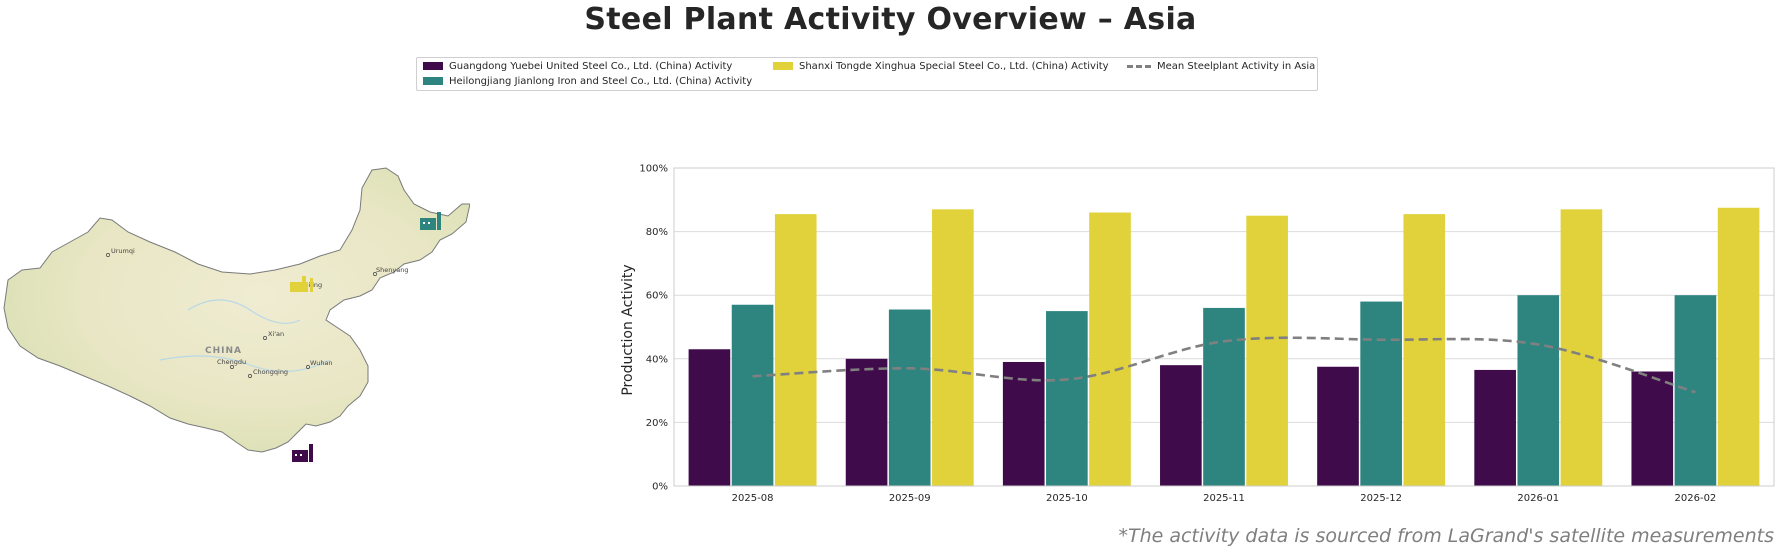 The width and height of the screenshot is (1781, 554). Describe the element at coordinates (783, 66) in the screenshot. I see `legend-swatch-shanxi` at that location.